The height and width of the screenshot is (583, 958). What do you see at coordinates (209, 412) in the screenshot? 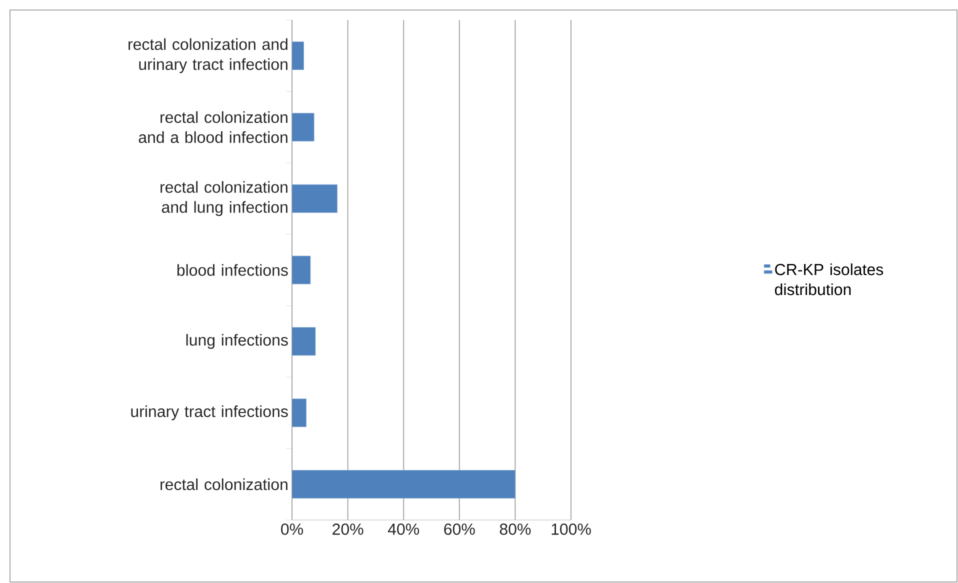
I see `y-tick-label: urinary tract infections` at bounding box center [209, 412].